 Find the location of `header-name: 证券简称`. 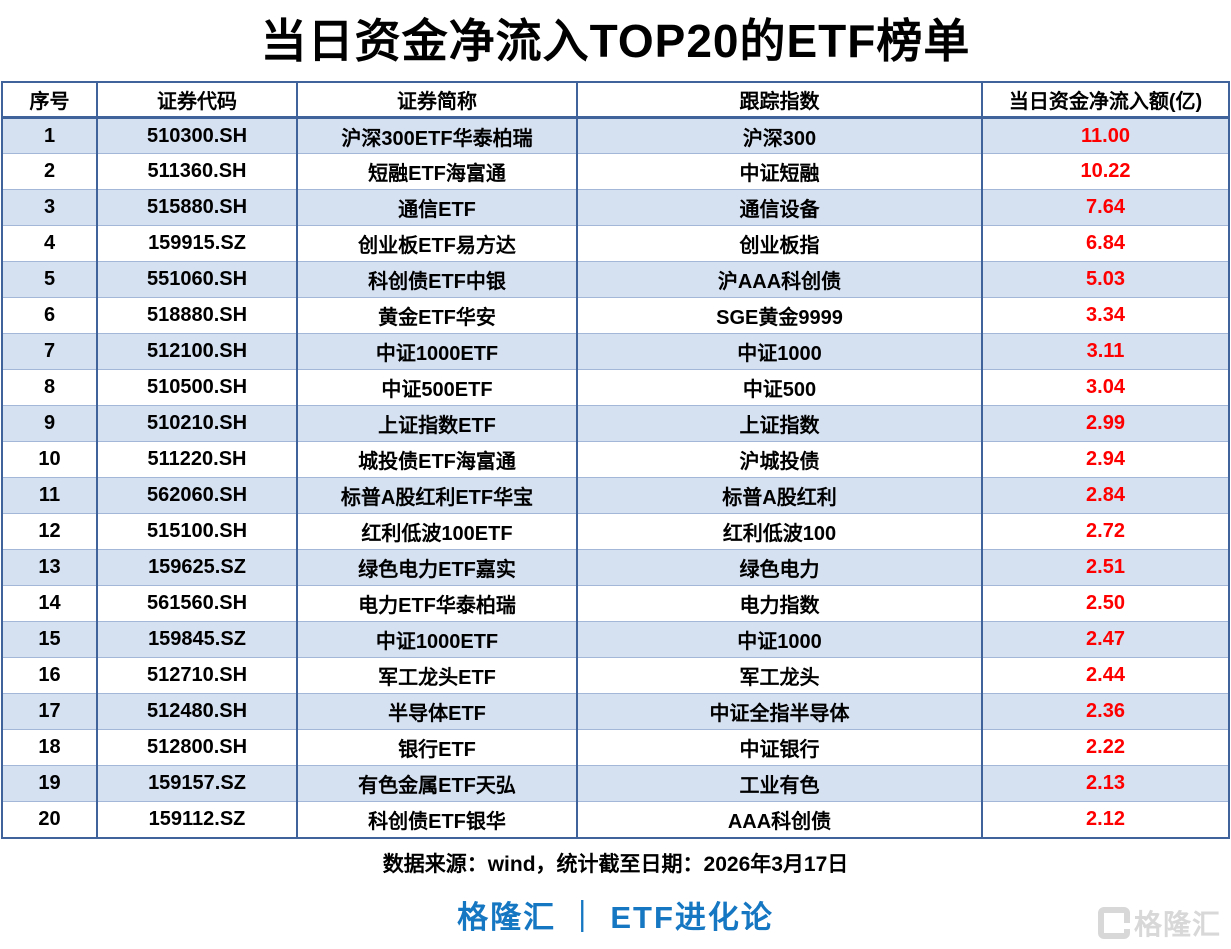

header-name: 证券简称 is located at coordinates (437, 100).